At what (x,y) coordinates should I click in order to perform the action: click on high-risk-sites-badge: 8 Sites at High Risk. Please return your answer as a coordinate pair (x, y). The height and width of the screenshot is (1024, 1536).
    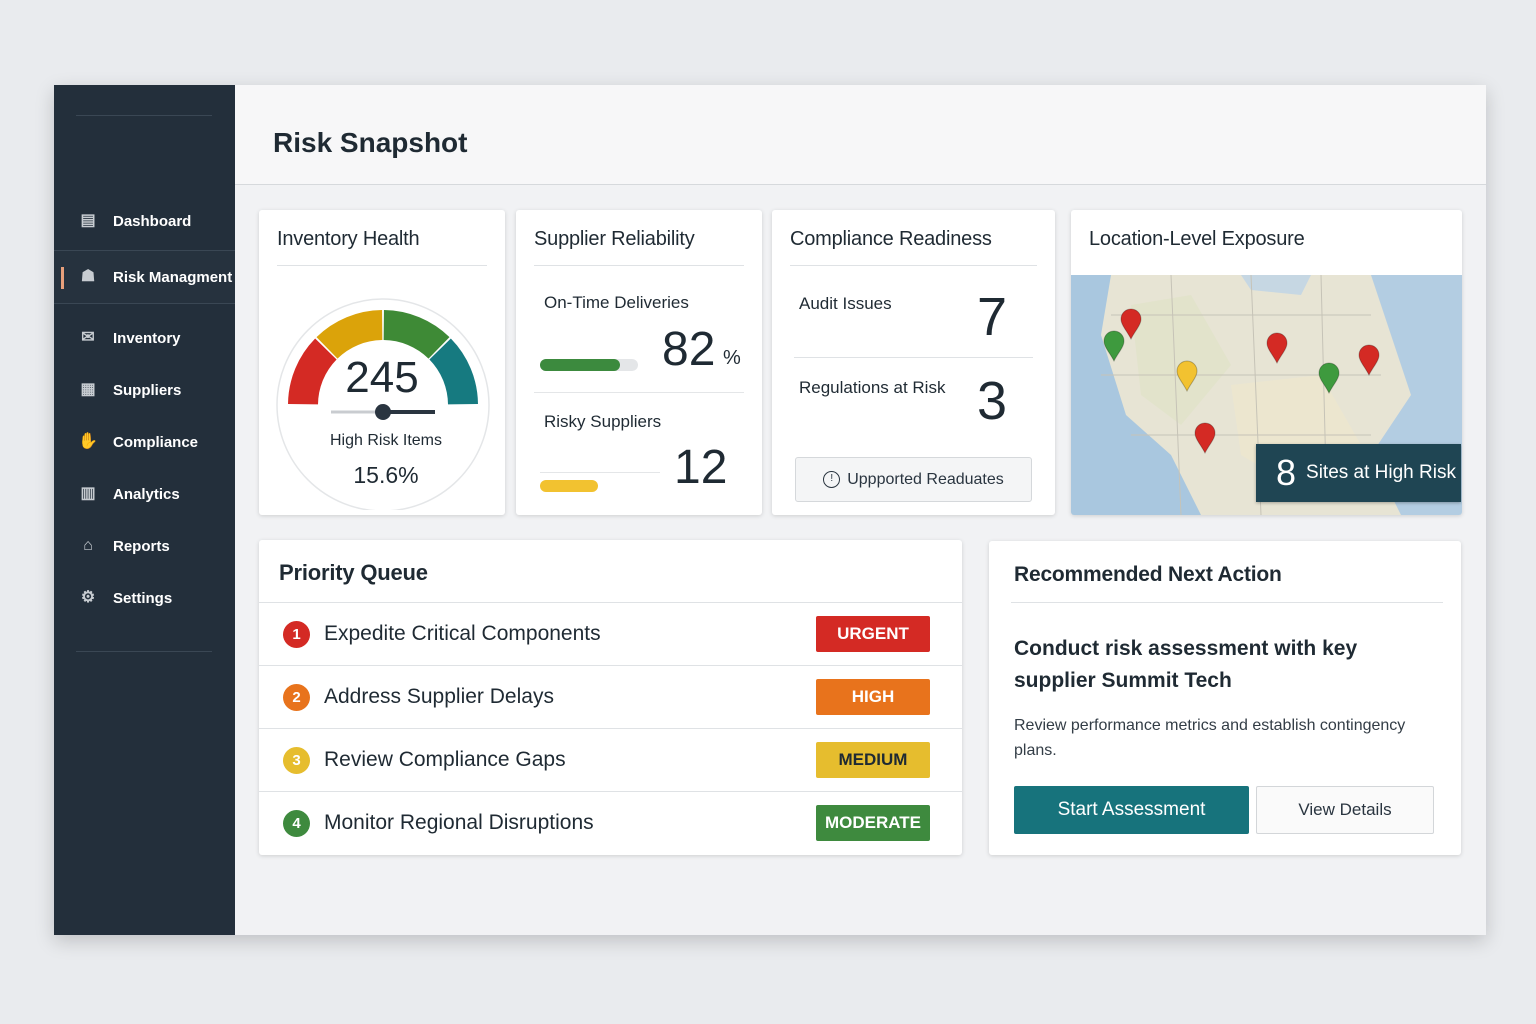
    Looking at the image, I should click on (1358, 473).